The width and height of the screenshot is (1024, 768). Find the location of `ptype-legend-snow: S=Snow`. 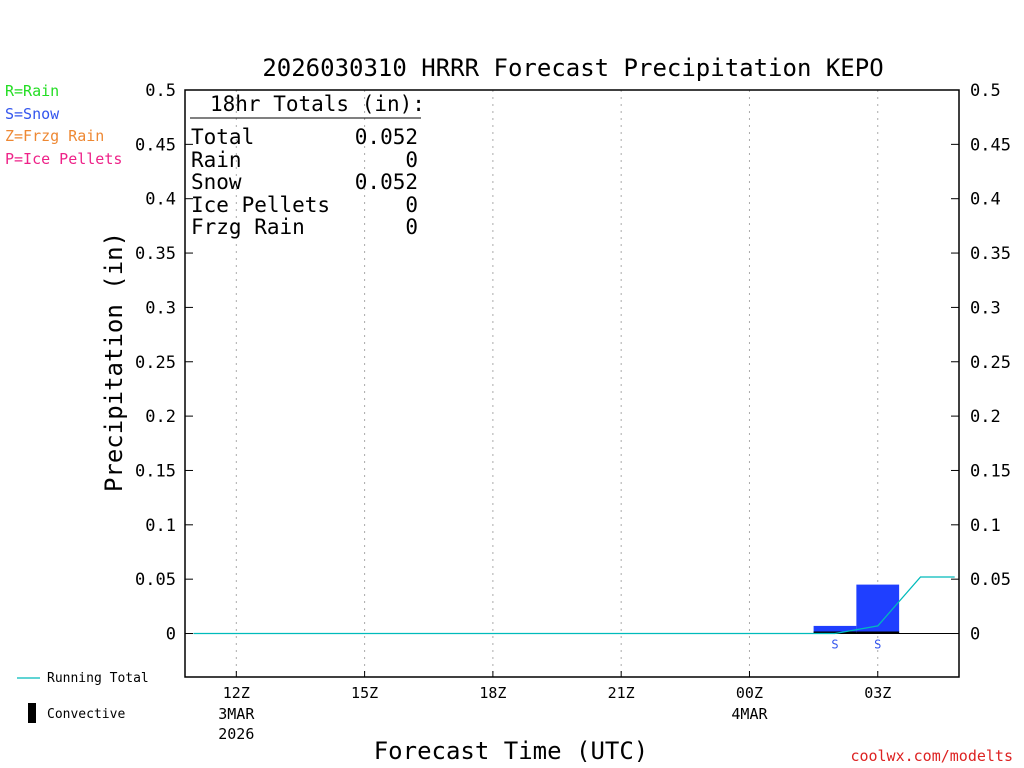

ptype-legend-snow: S=Snow is located at coordinates (32, 114).